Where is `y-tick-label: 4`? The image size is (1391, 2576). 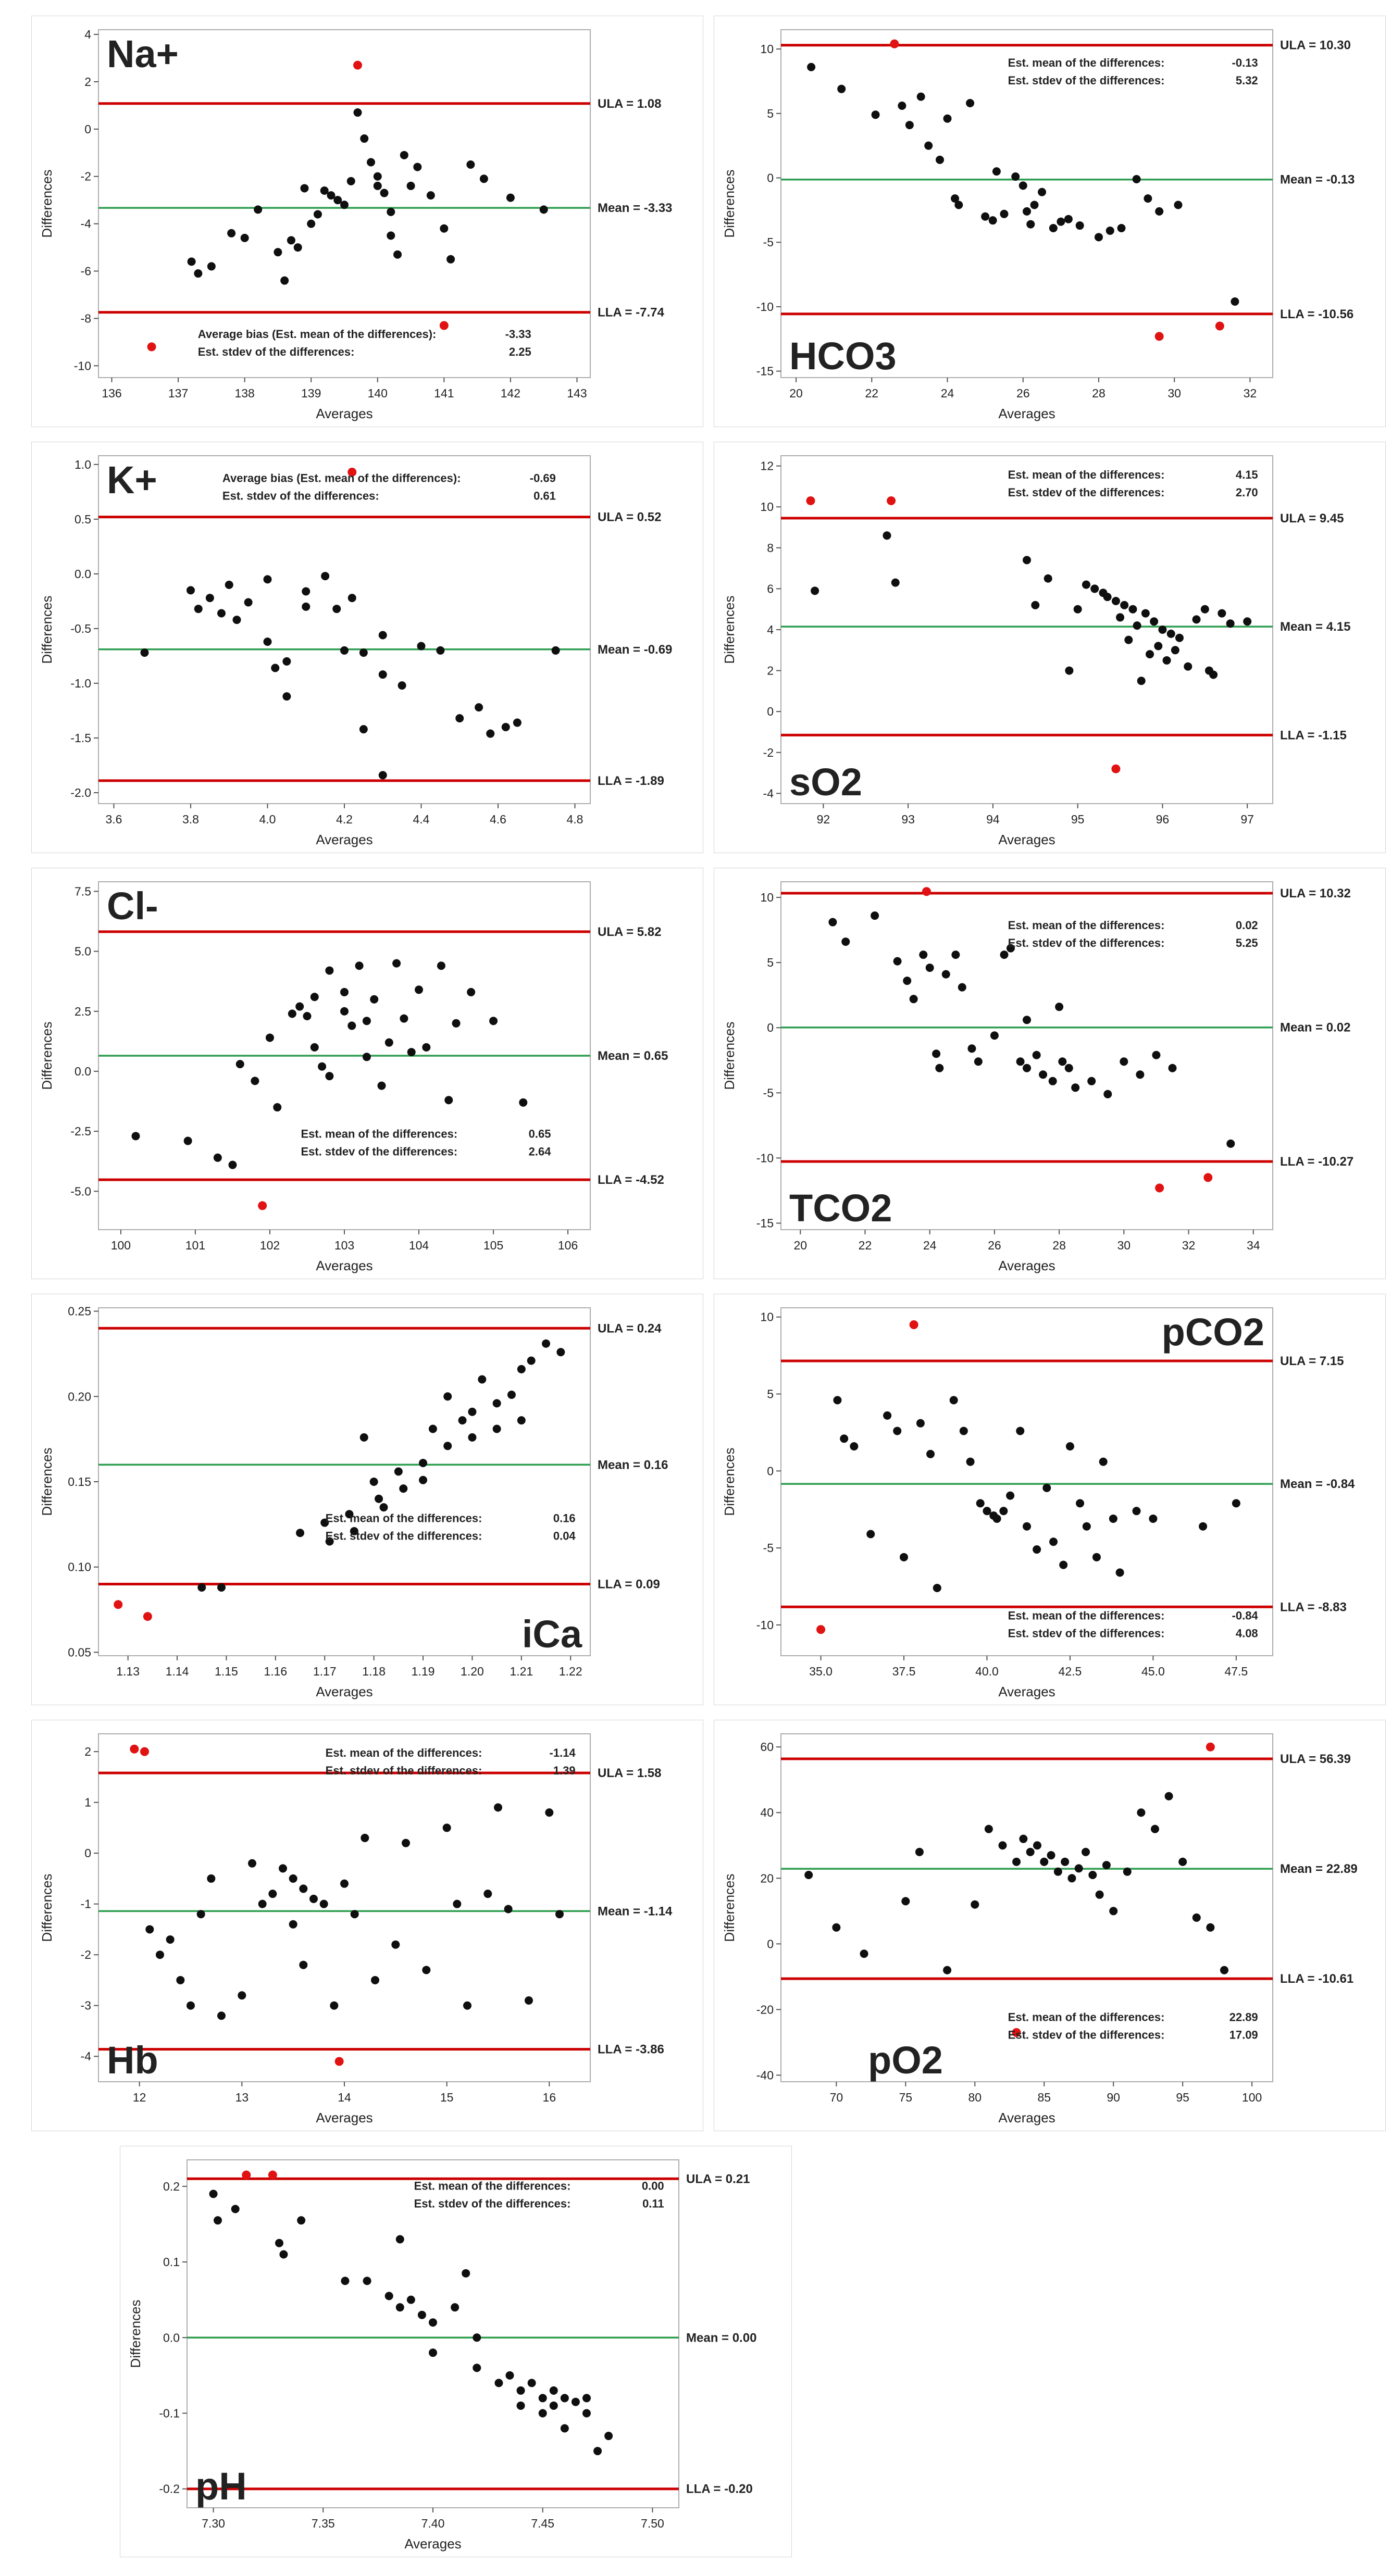 y-tick-label: 4 is located at coordinates (87, 34).